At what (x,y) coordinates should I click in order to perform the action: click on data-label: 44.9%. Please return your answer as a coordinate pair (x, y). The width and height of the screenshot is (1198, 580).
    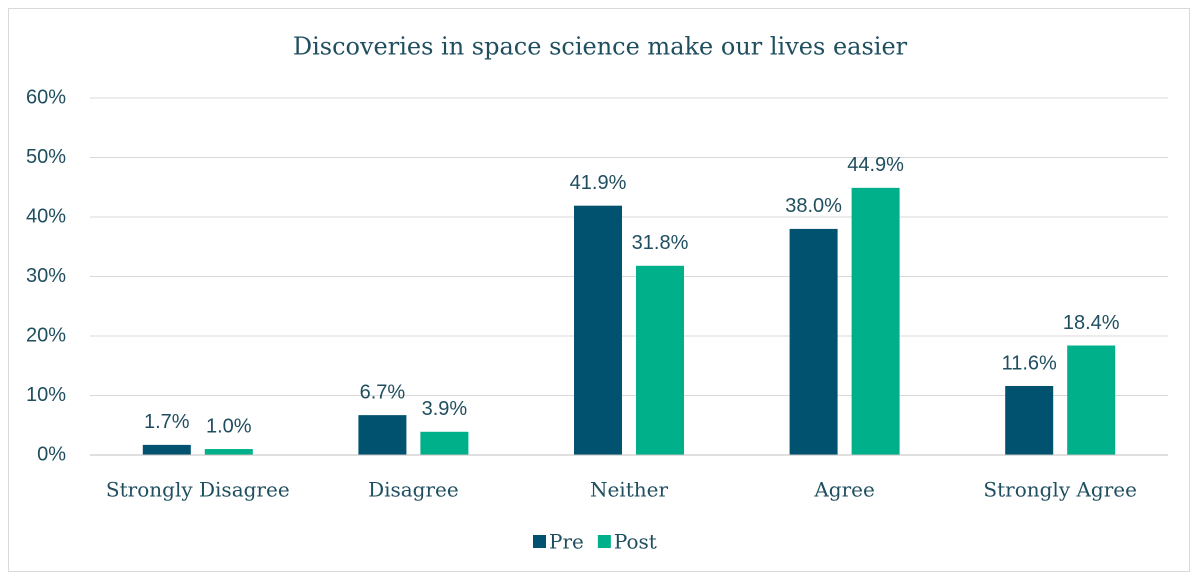
    Looking at the image, I should click on (875, 165).